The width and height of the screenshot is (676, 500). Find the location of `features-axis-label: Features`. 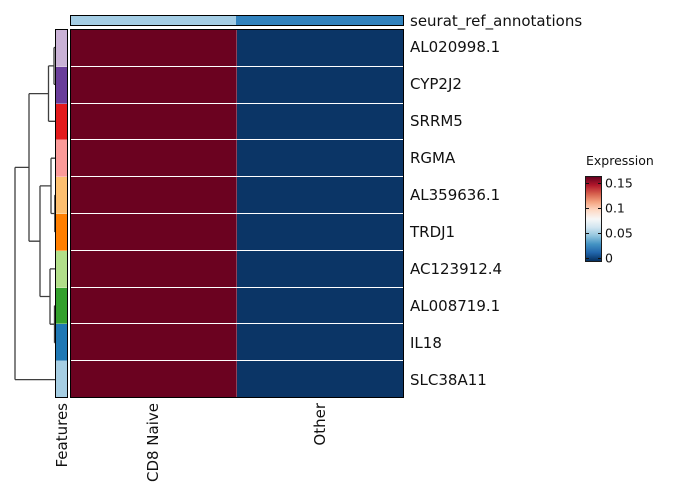

features-axis-label: Features is located at coordinates (62, 435).